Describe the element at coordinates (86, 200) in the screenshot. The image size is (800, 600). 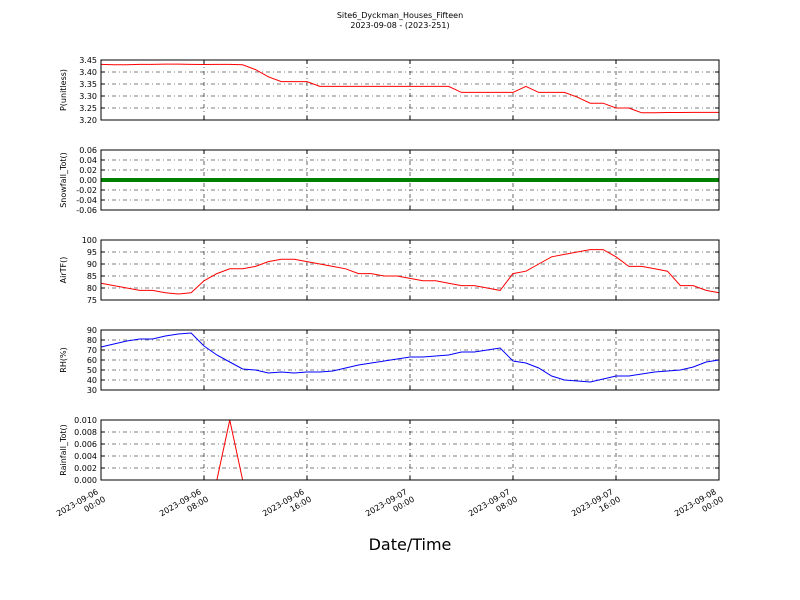
I see `y-tick-label: -0.04` at that location.